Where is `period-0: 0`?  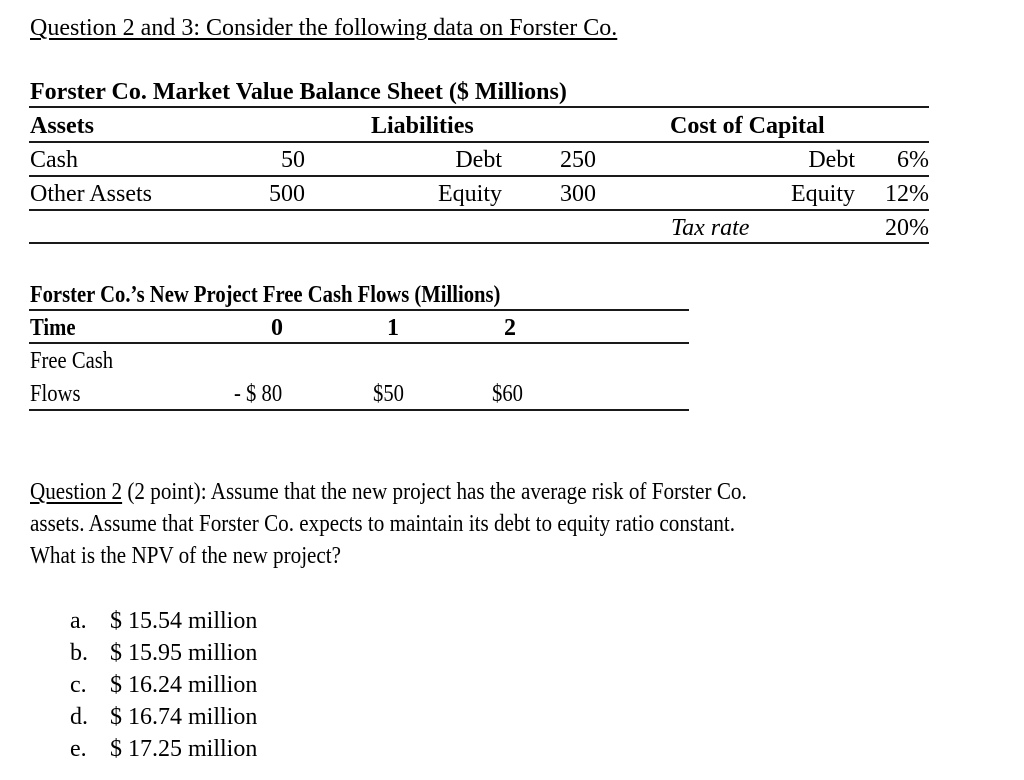
period-0: 0 is located at coordinates (277, 328).